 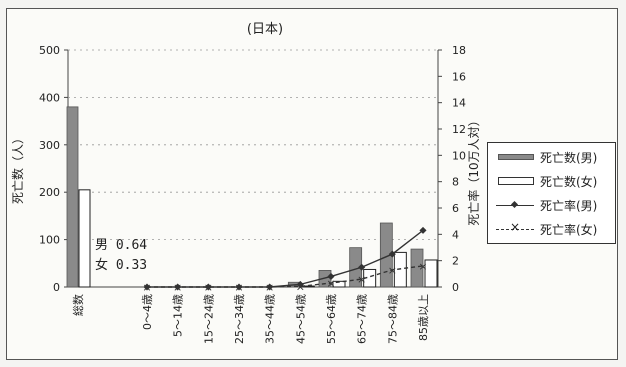 What do you see at coordinates (300, 319) in the screenshot?
I see `x-tick-label: 45～54歳` at bounding box center [300, 319].